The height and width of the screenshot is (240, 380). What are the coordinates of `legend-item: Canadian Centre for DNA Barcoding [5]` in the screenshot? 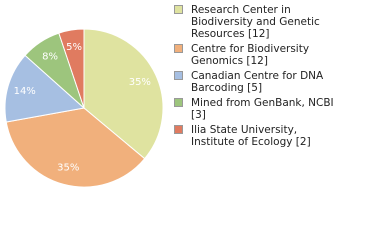 It's located at (274, 82).